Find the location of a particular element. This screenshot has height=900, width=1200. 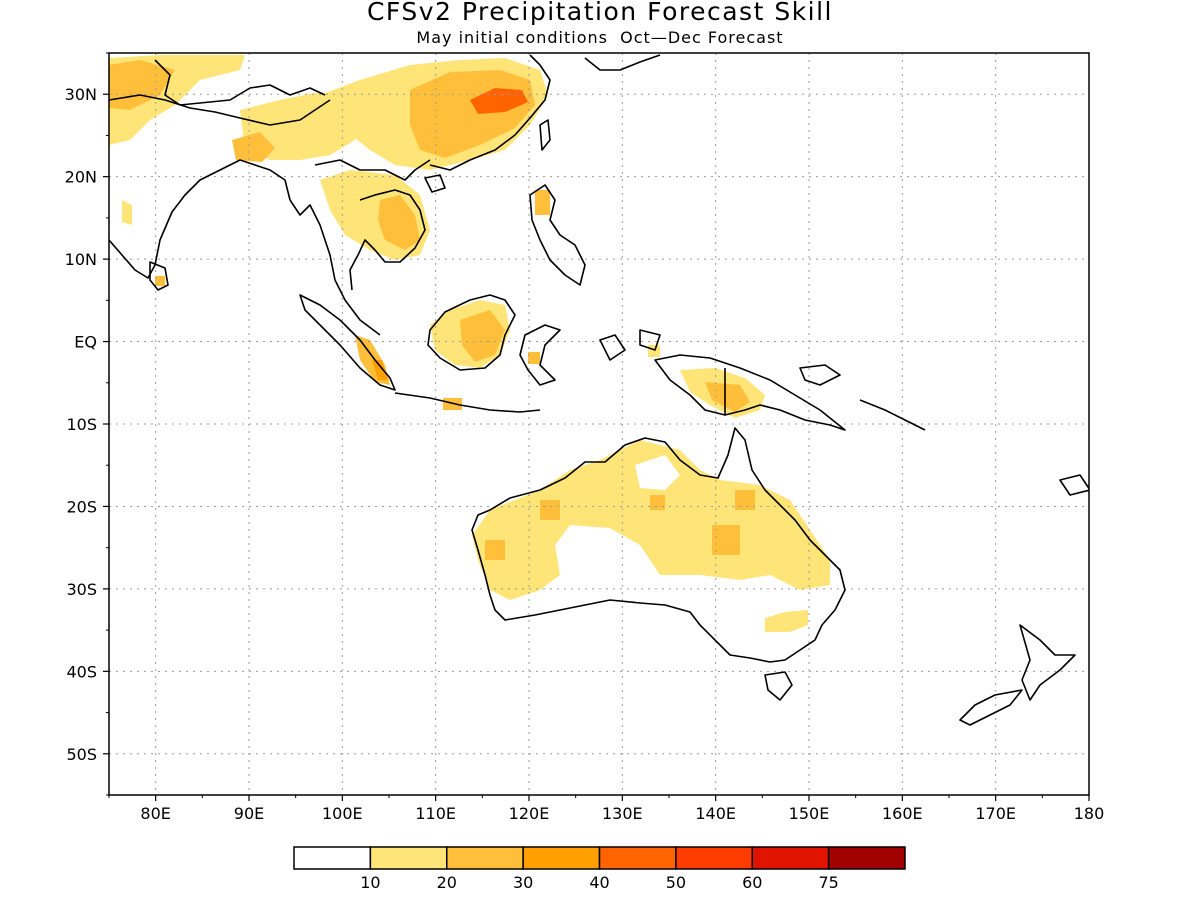

coast-hainan is located at coordinates (435, 183).